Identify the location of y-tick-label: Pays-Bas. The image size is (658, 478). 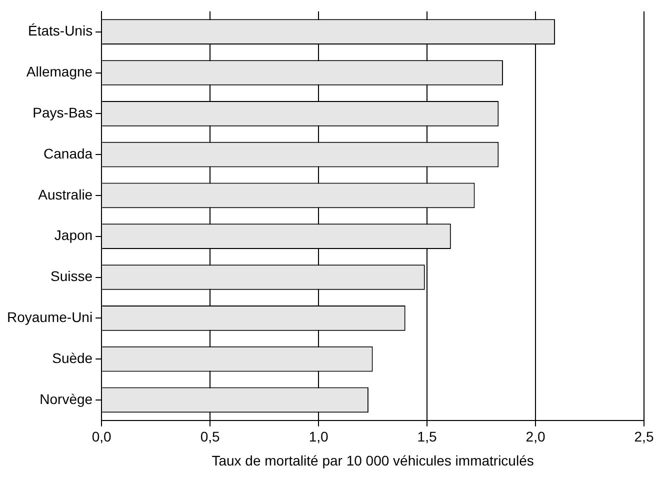
(62, 112).